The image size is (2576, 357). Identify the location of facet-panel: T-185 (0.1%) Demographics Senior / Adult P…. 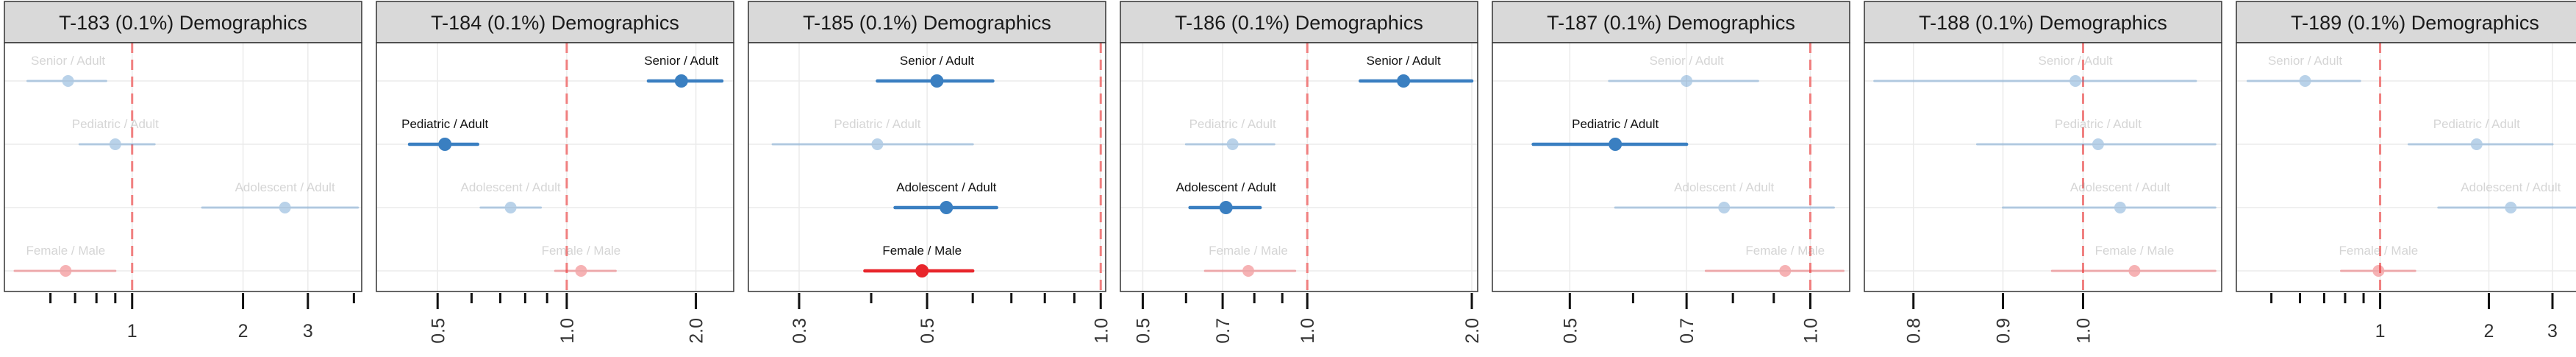
(930, 173).